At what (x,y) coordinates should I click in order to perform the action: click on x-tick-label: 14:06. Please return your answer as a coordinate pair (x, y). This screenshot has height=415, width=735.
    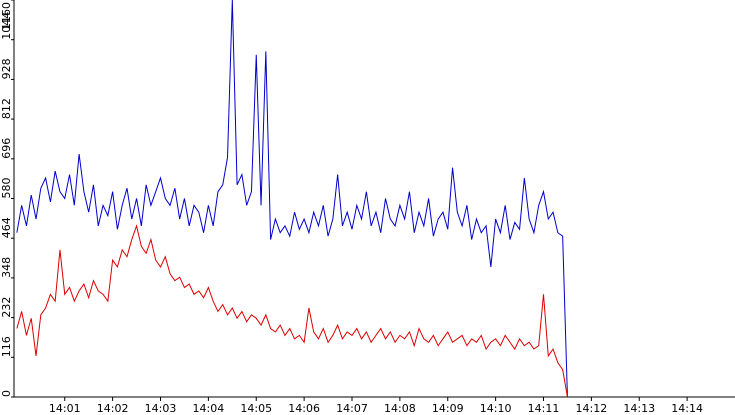
    Looking at the image, I should click on (304, 408).